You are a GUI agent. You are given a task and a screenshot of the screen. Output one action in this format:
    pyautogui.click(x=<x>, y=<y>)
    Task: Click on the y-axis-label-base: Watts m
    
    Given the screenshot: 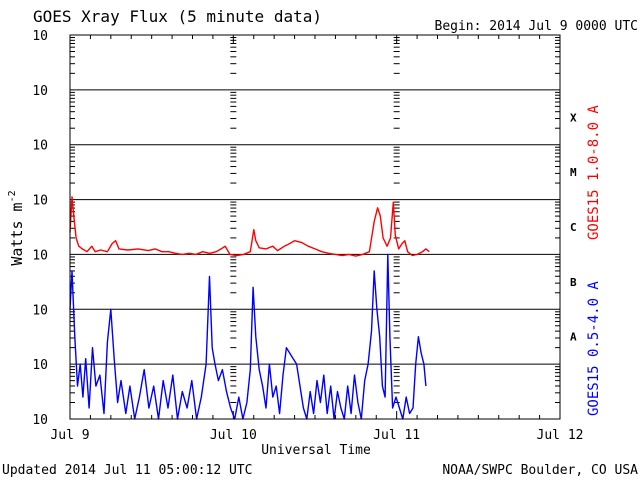 What is the action you would take?
    pyautogui.click(x=17, y=233)
    